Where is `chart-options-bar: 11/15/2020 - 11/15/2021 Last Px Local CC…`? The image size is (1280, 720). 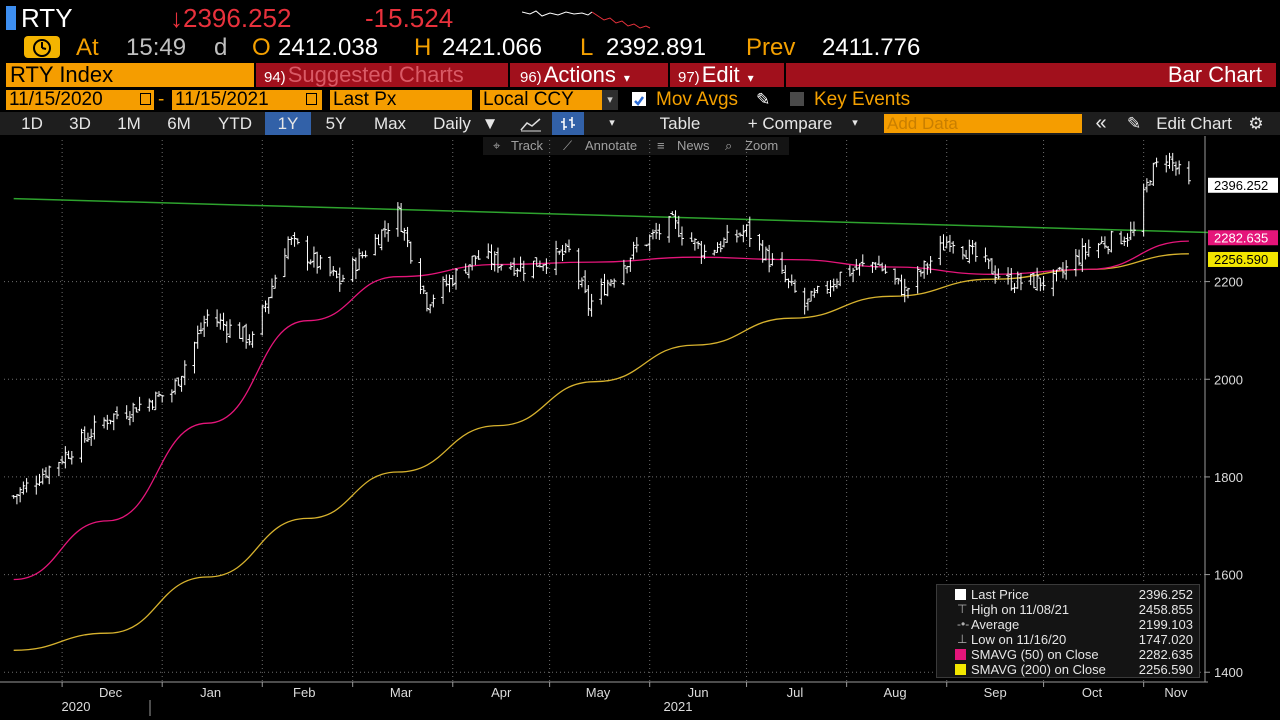 chart-options-bar: 11/15/2020 - 11/15/2021 Last Px Local CC… is located at coordinates (640, 100).